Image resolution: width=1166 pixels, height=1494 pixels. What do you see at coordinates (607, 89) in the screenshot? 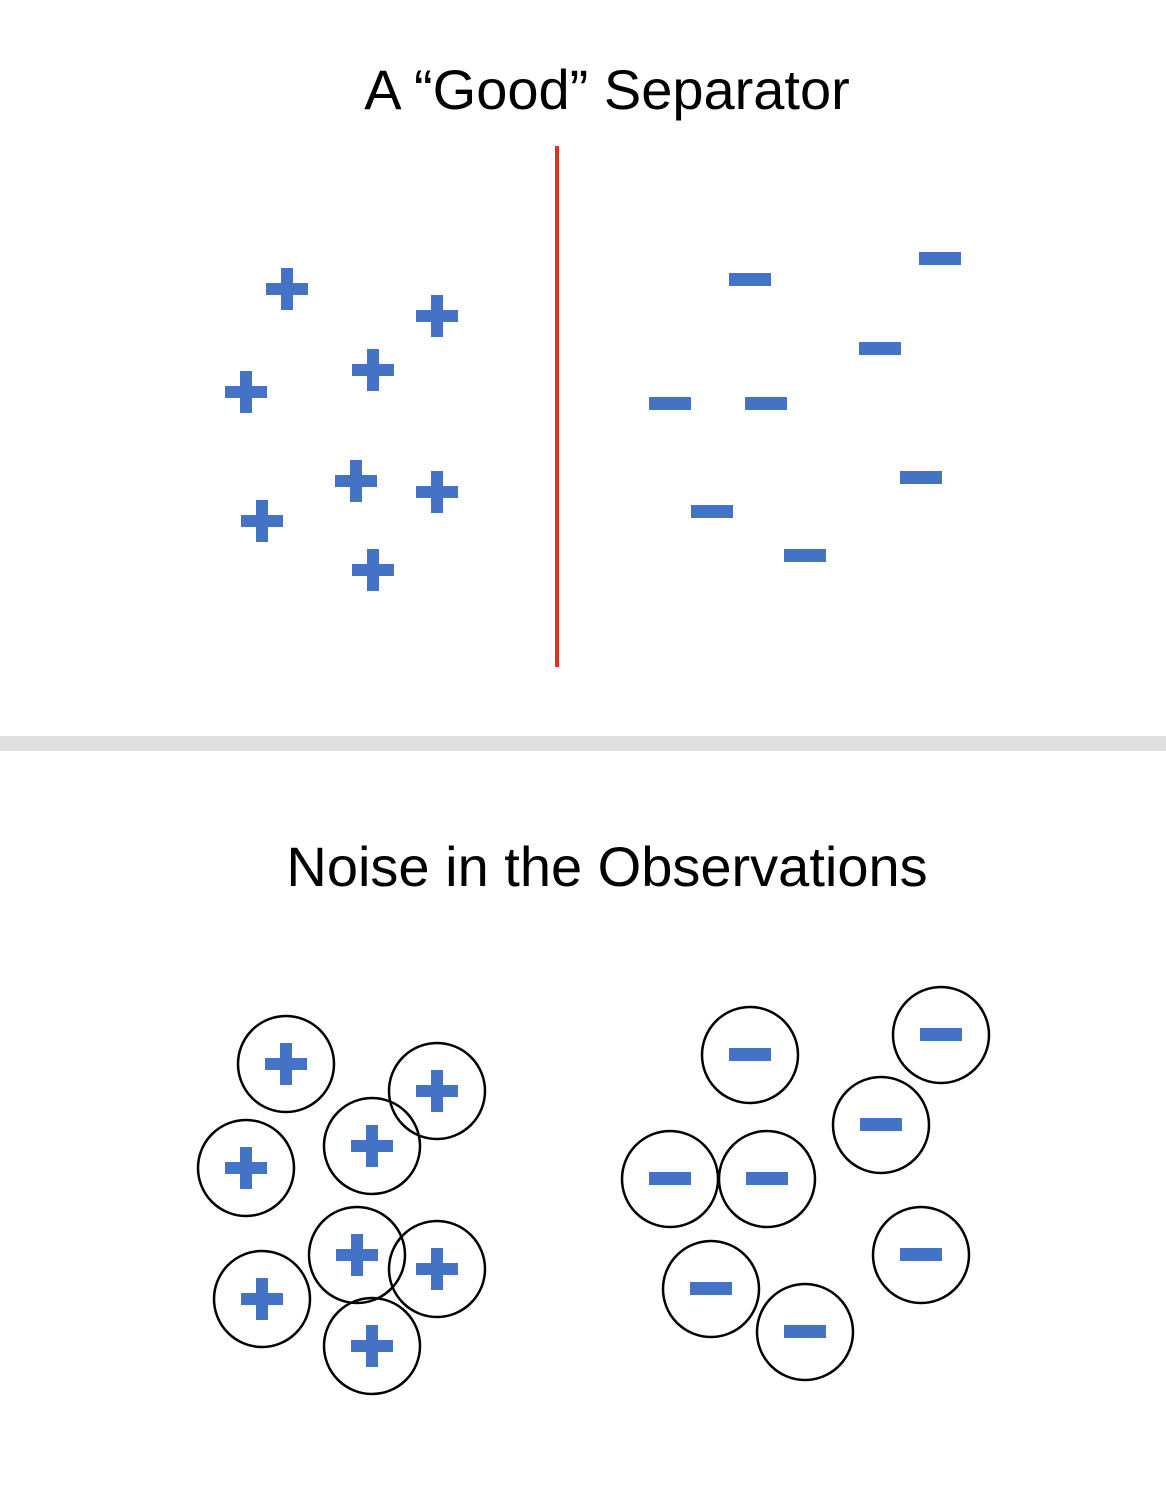
I see `good-separator-title: A “Good” Separator` at bounding box center [607, 89].